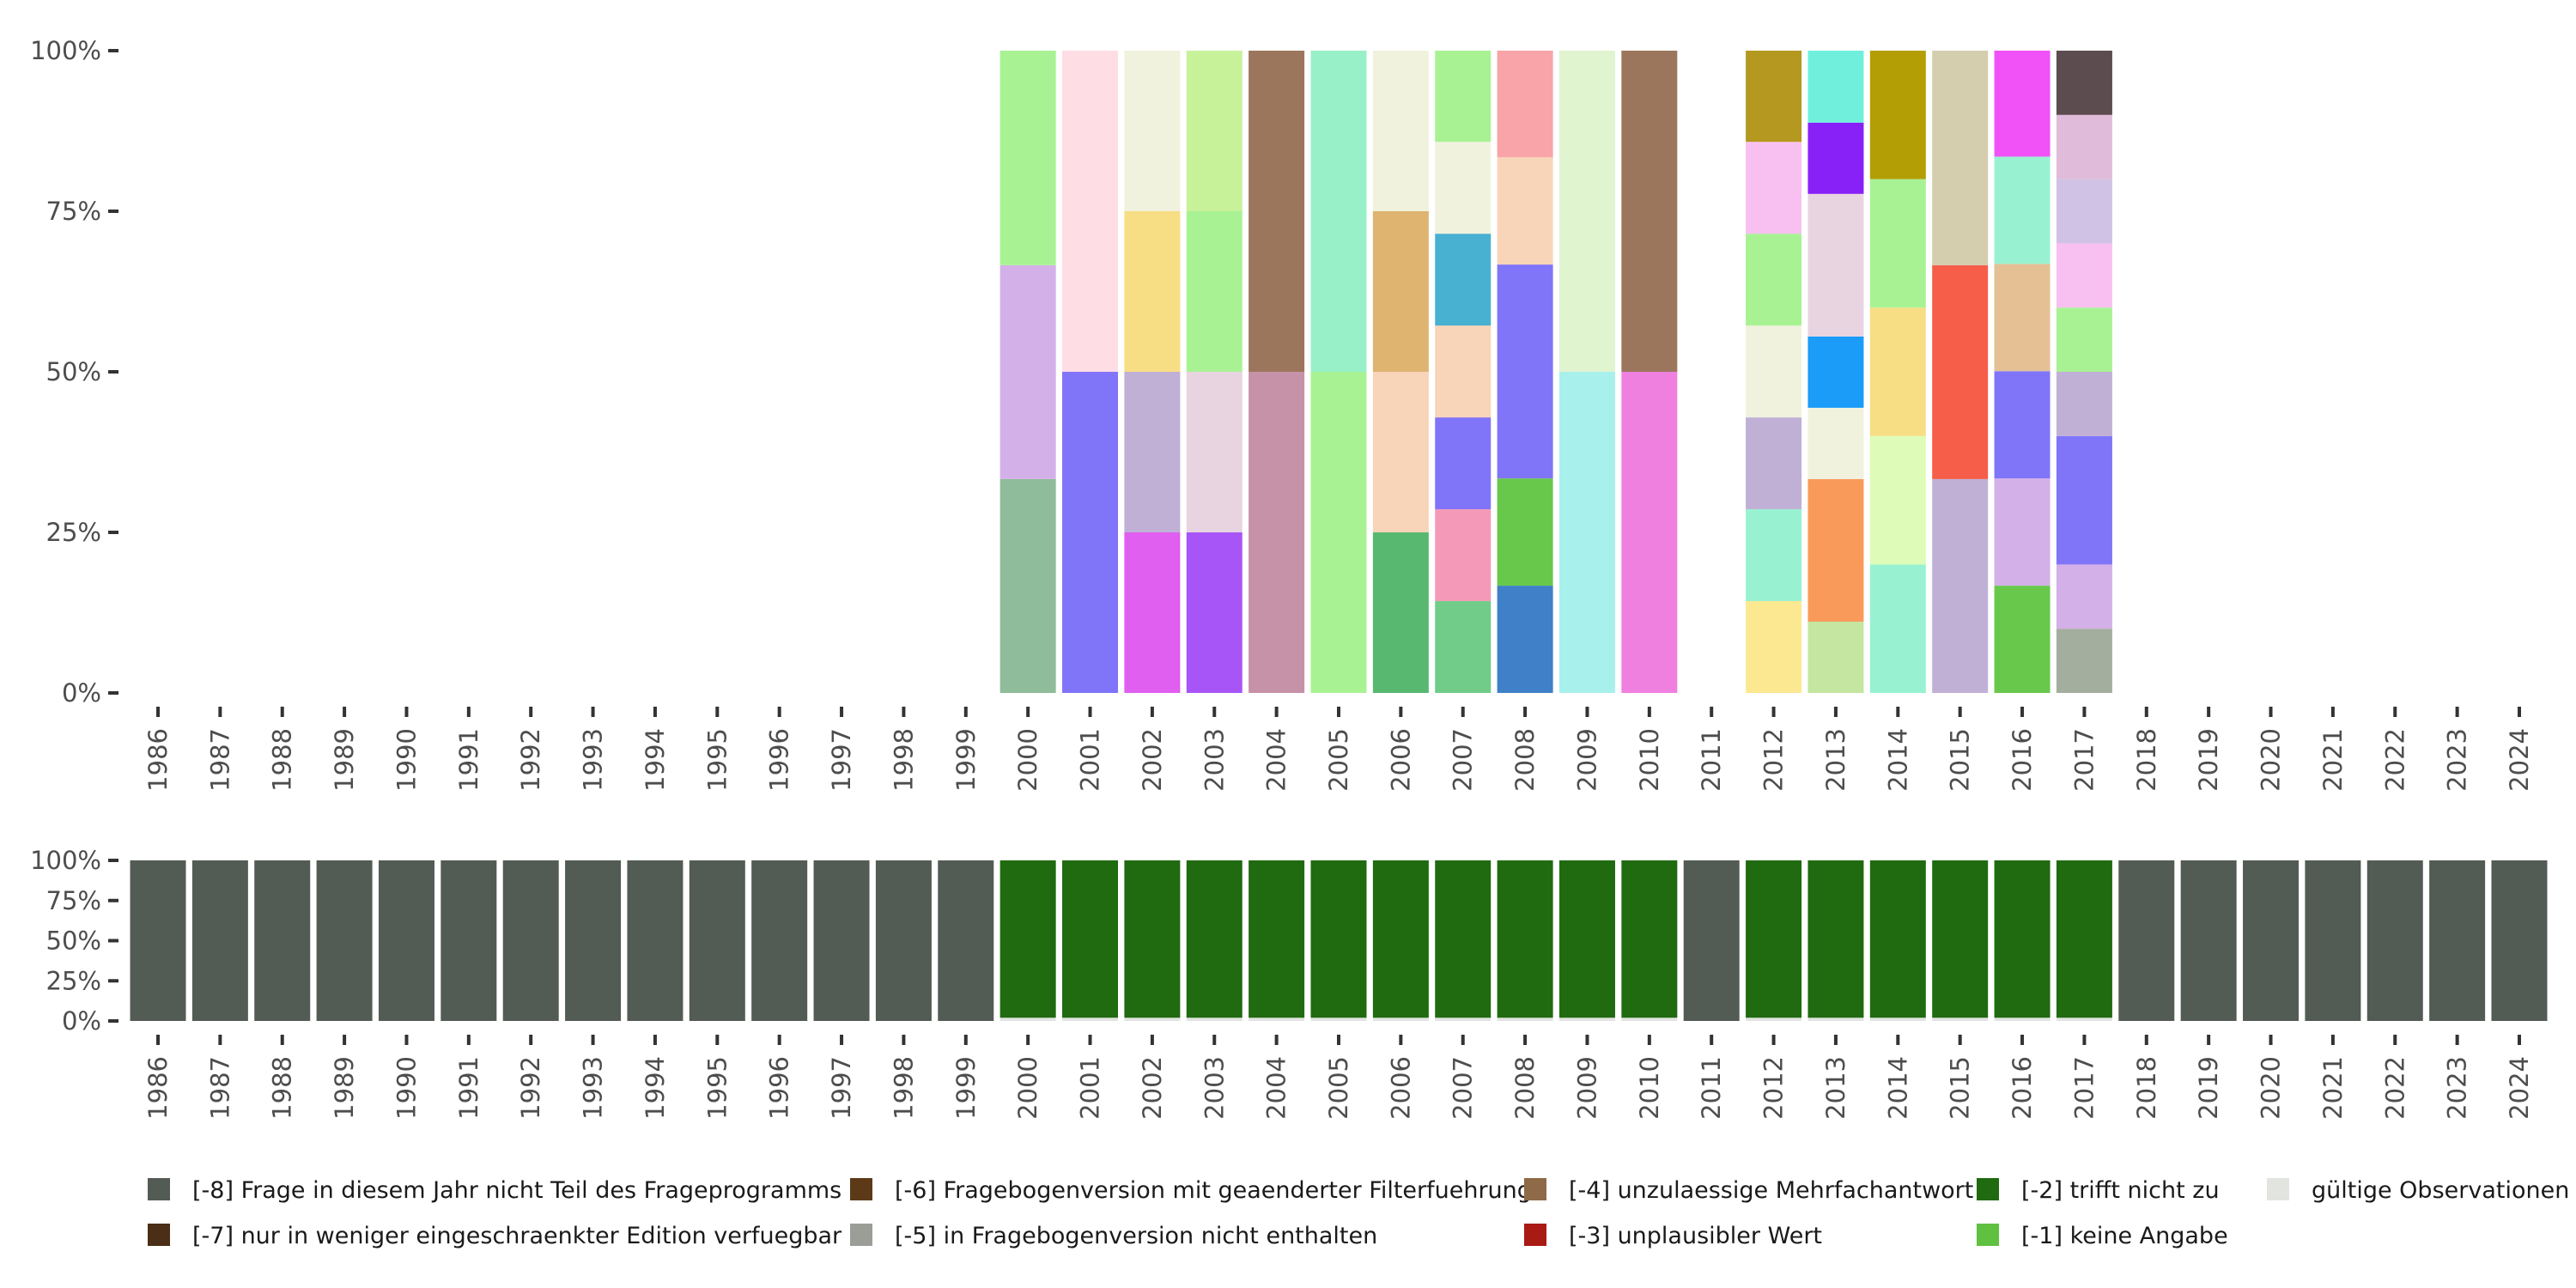 This screenshot has height=1288, width=2576. What do you see at coordinates (2120, 1191) in the screenshot?
I see `legend-label: [-2] trifft nicht zu` at bounding box center [2120, 1191].